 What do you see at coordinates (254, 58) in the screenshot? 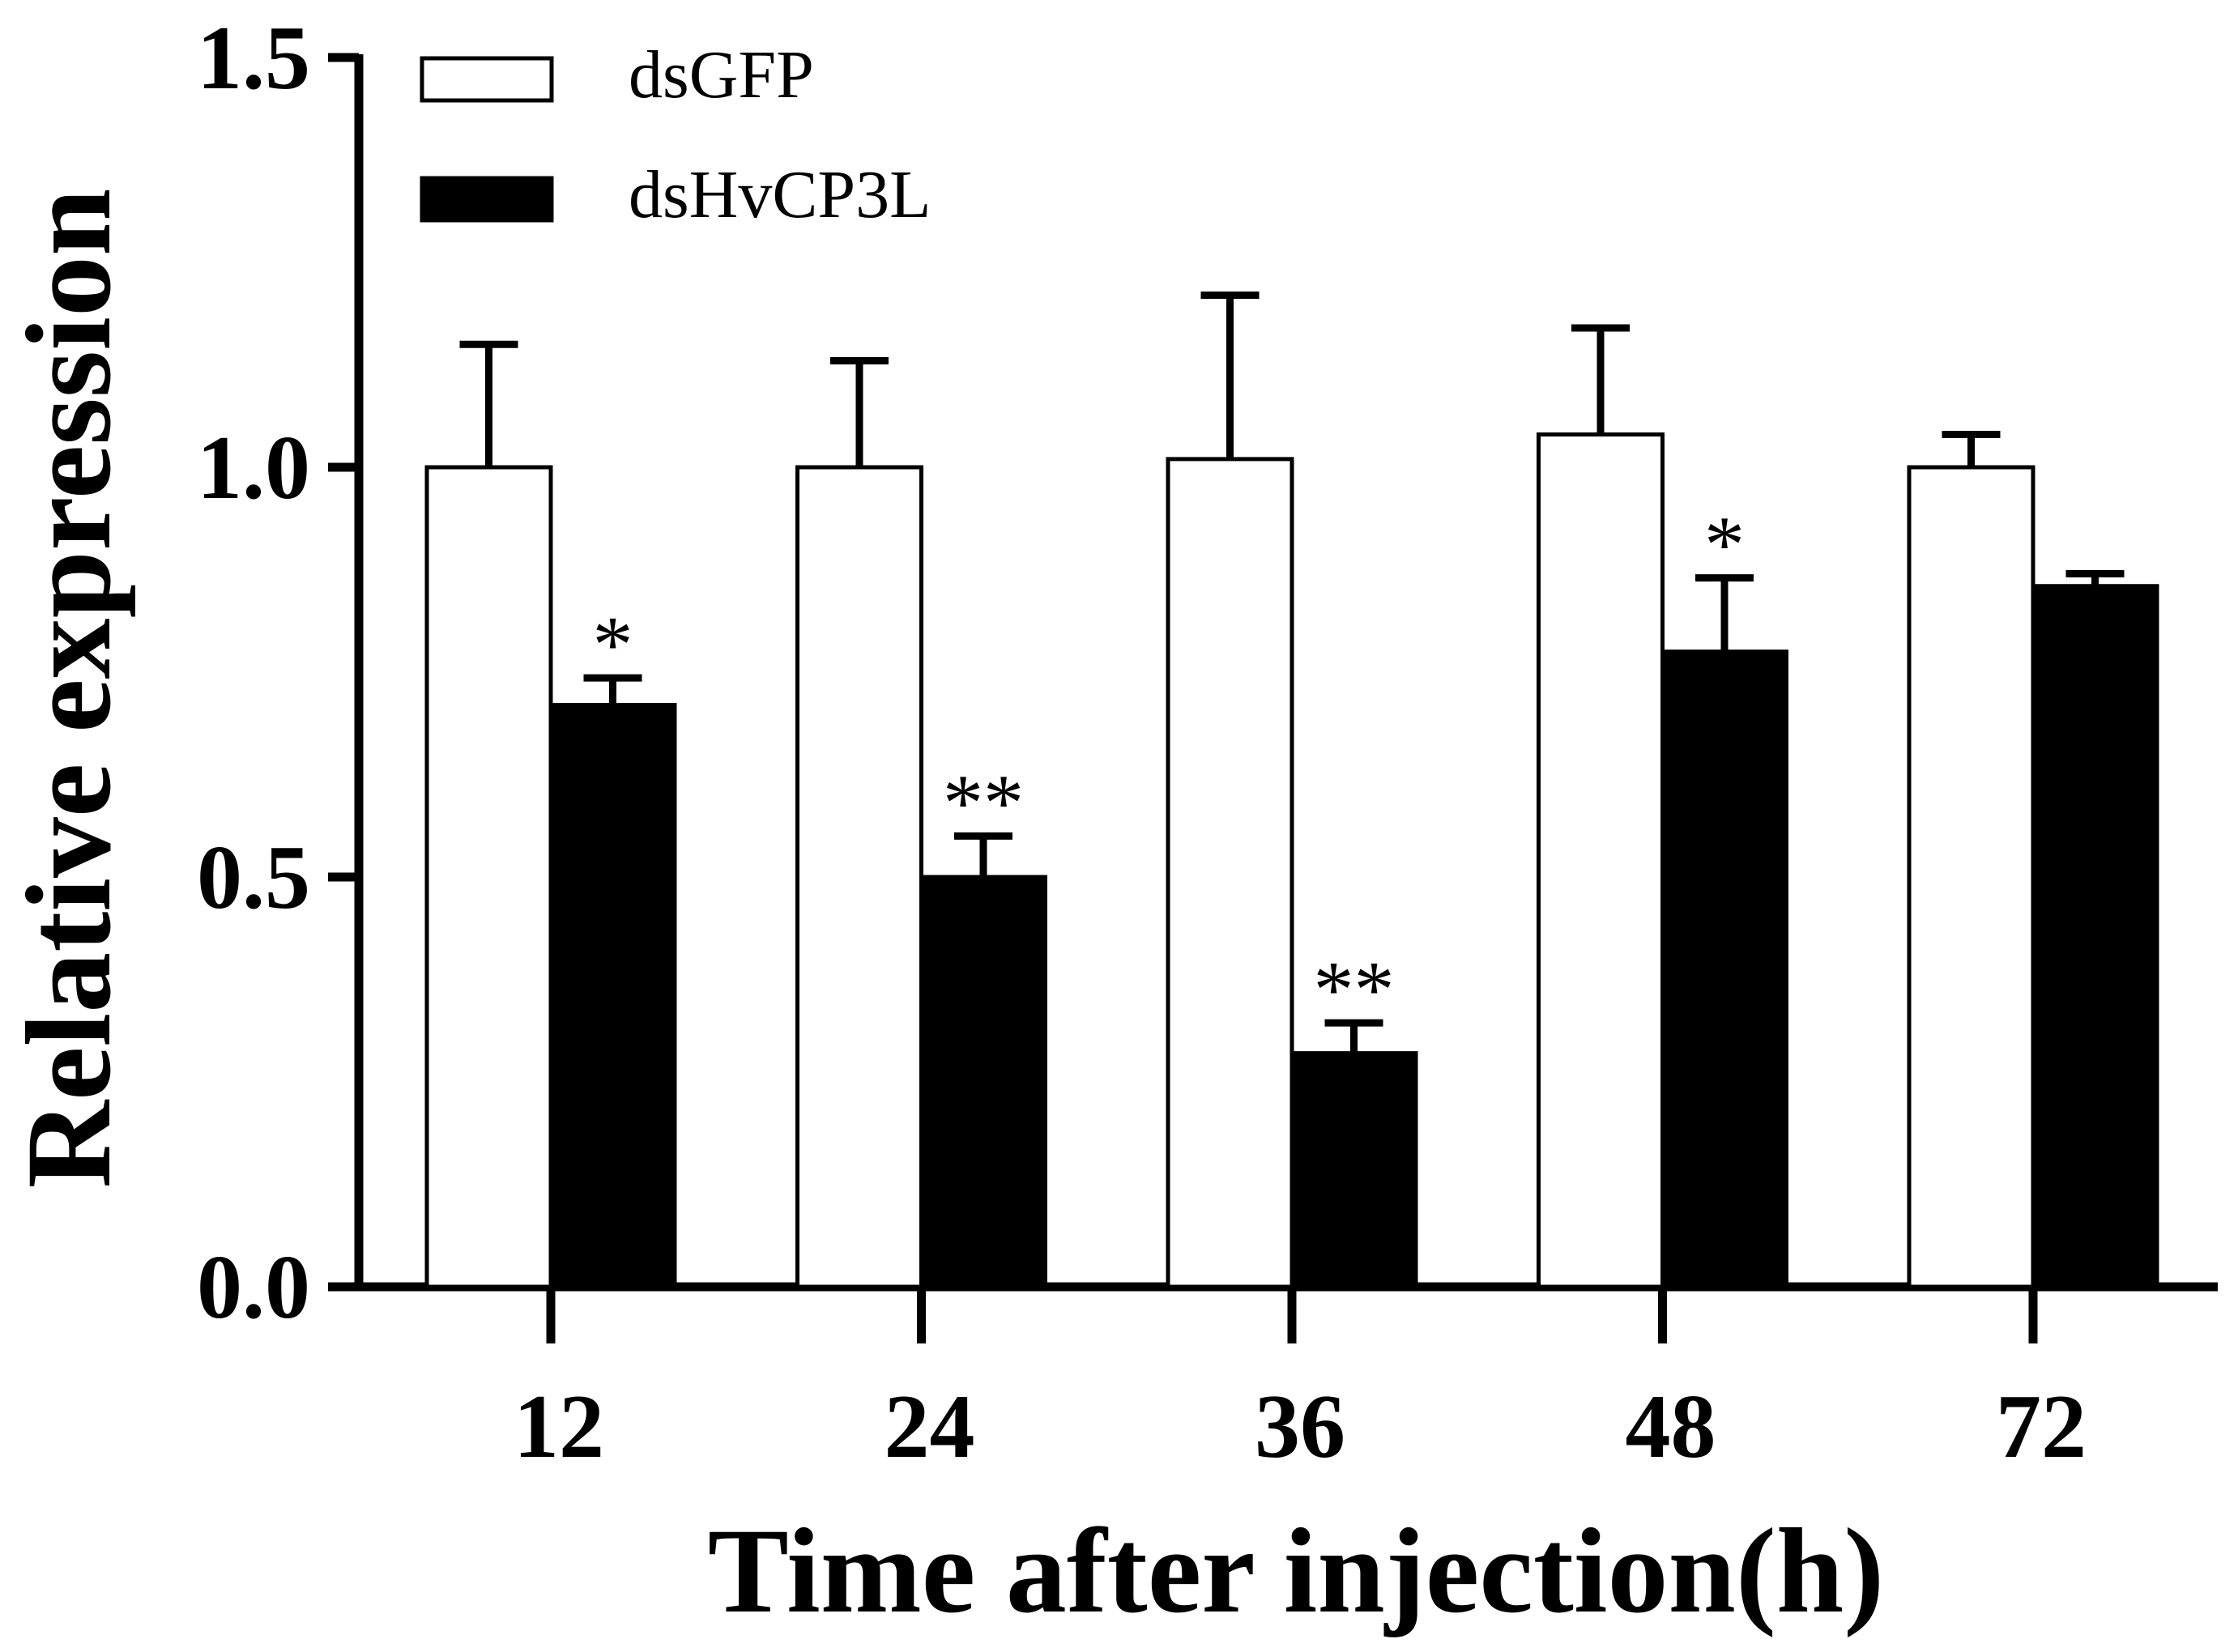
I see `y-tick-label: 1.5` at bounding box center [254, 58].